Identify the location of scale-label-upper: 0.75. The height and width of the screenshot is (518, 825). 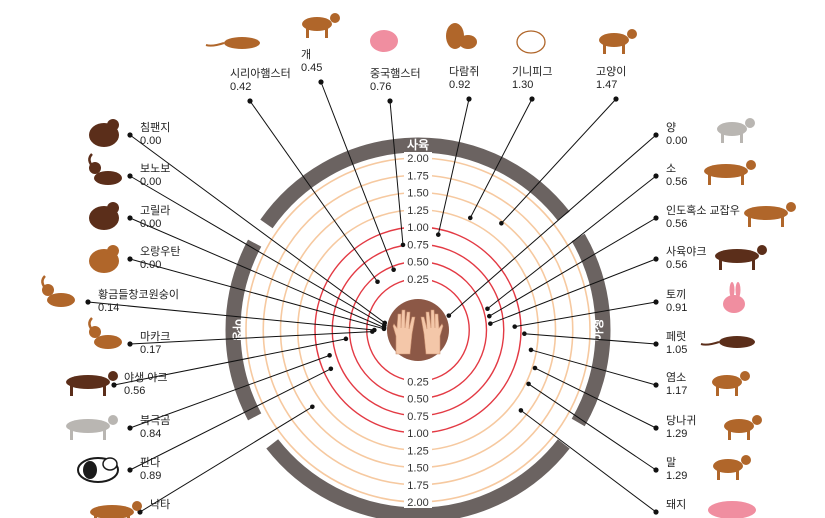
(417, 245).